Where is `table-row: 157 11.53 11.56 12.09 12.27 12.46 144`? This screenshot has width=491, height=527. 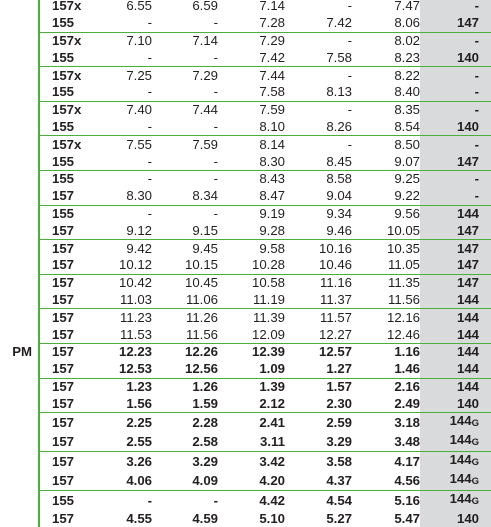 table-row: 157 11.53 11.56 12.09 12.27 12.46 144 is located at coordinates (245, 335).